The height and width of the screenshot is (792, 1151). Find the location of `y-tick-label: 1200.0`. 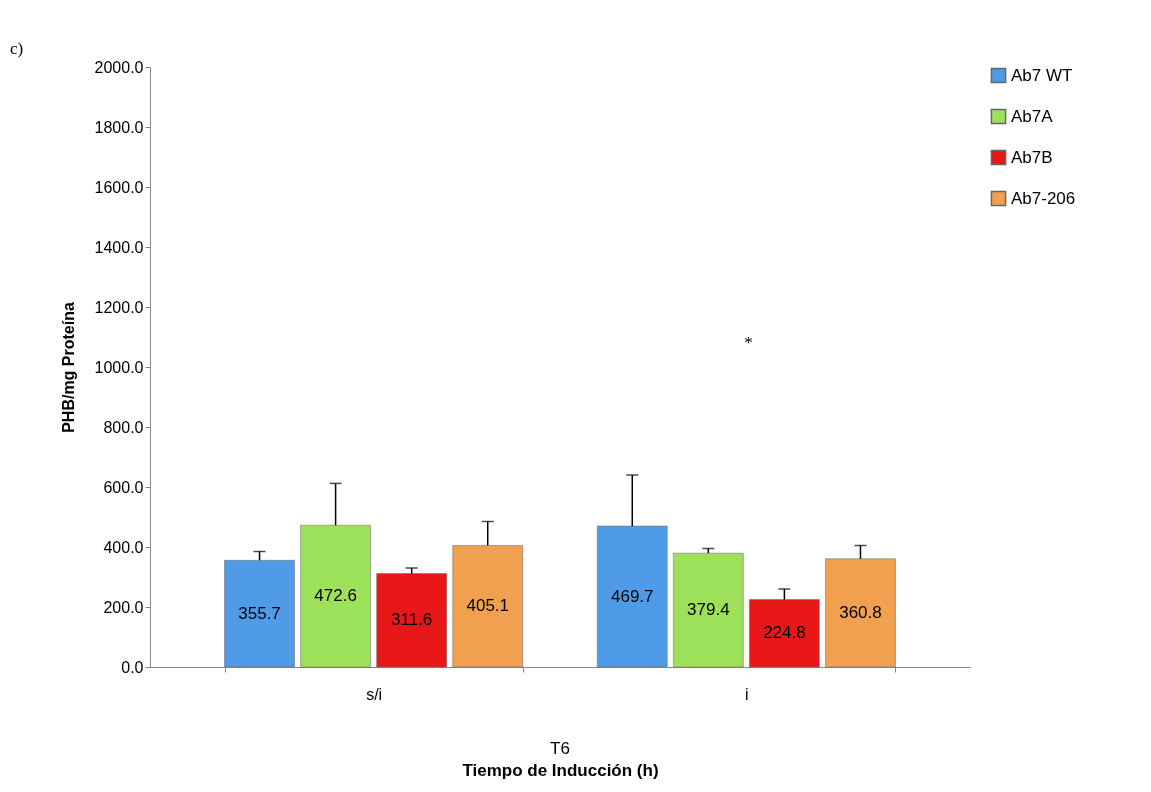

y-tick-label: 1200.0 is located at coordinates (119, 307).